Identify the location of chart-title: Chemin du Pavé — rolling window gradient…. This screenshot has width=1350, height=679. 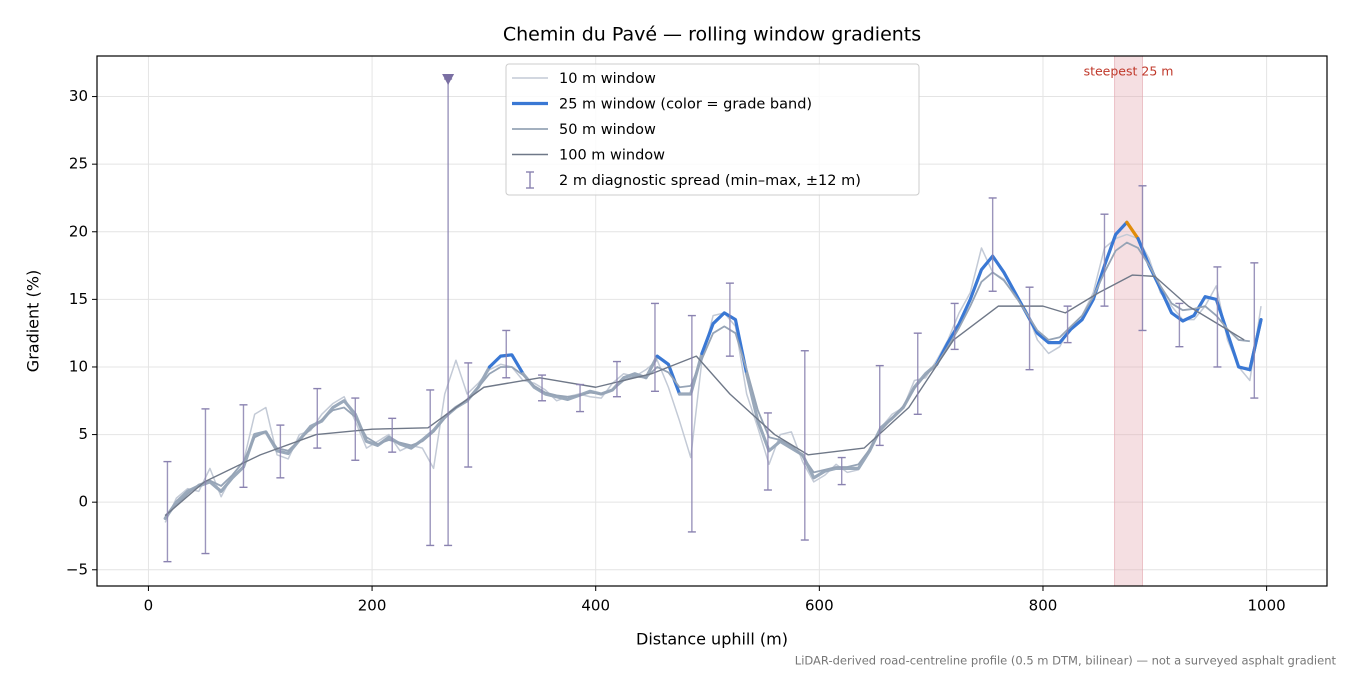
(712, 35).